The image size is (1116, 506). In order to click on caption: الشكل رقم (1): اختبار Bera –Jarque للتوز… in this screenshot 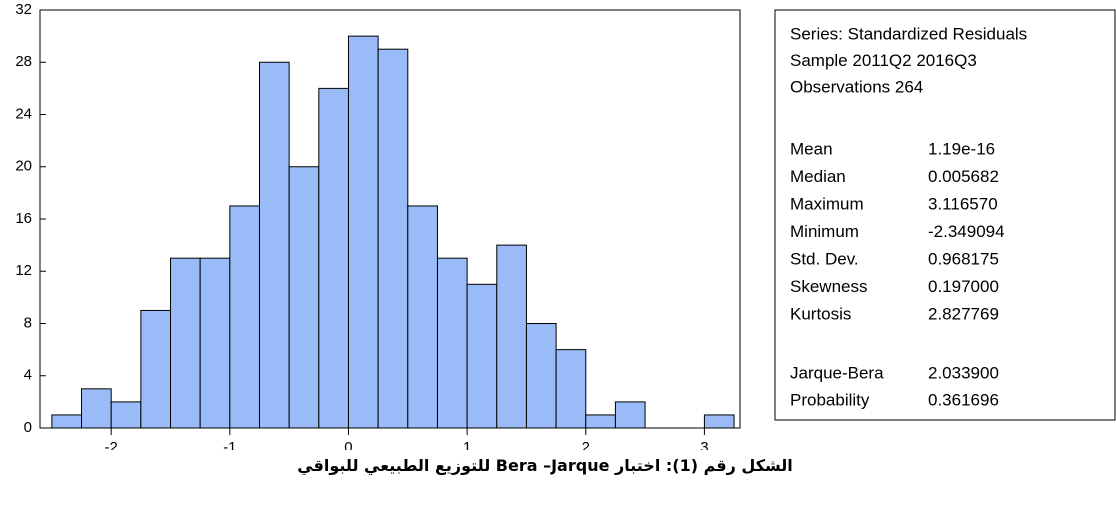, I will do `click(545, 465)`.